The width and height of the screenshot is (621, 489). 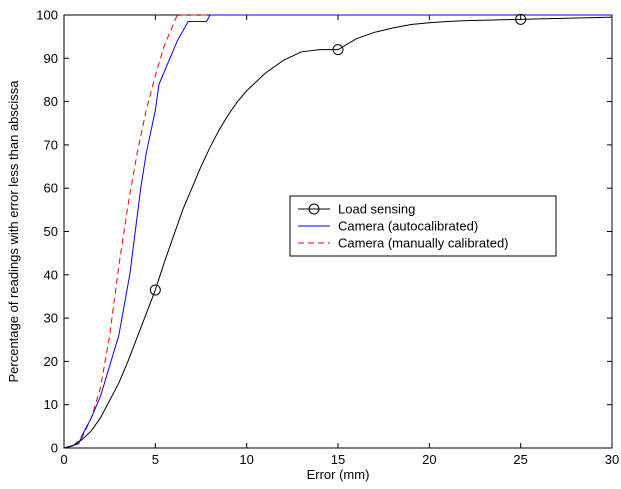 What do you see at coordinates (423, 243) in the screenshot?
I see `legend-entry-camera-manually-calibrated: Camera (manually calibrated)` at bounding box center [423, 243].